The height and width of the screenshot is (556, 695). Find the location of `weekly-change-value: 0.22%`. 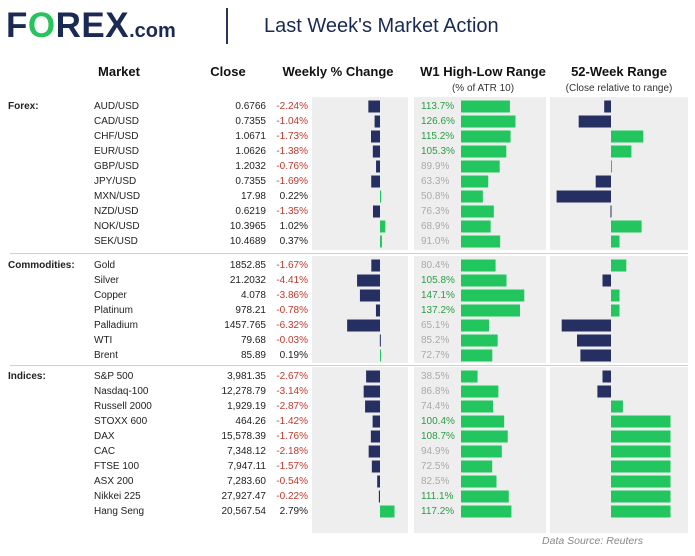

weekly-change-value: 0.22% is located at coordinates (293, 196).